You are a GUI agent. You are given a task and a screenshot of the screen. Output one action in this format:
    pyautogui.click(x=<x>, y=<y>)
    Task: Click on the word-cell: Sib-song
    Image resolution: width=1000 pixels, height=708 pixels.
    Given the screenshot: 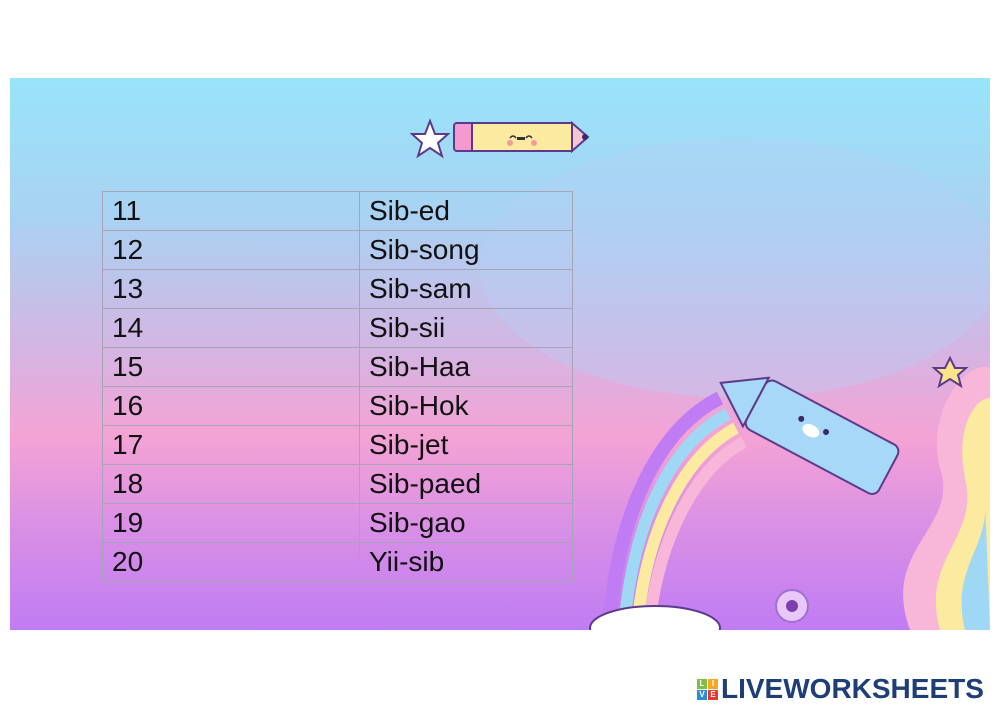 What is the action you would take?
    pyautogui.click(x=466, y=250)
    